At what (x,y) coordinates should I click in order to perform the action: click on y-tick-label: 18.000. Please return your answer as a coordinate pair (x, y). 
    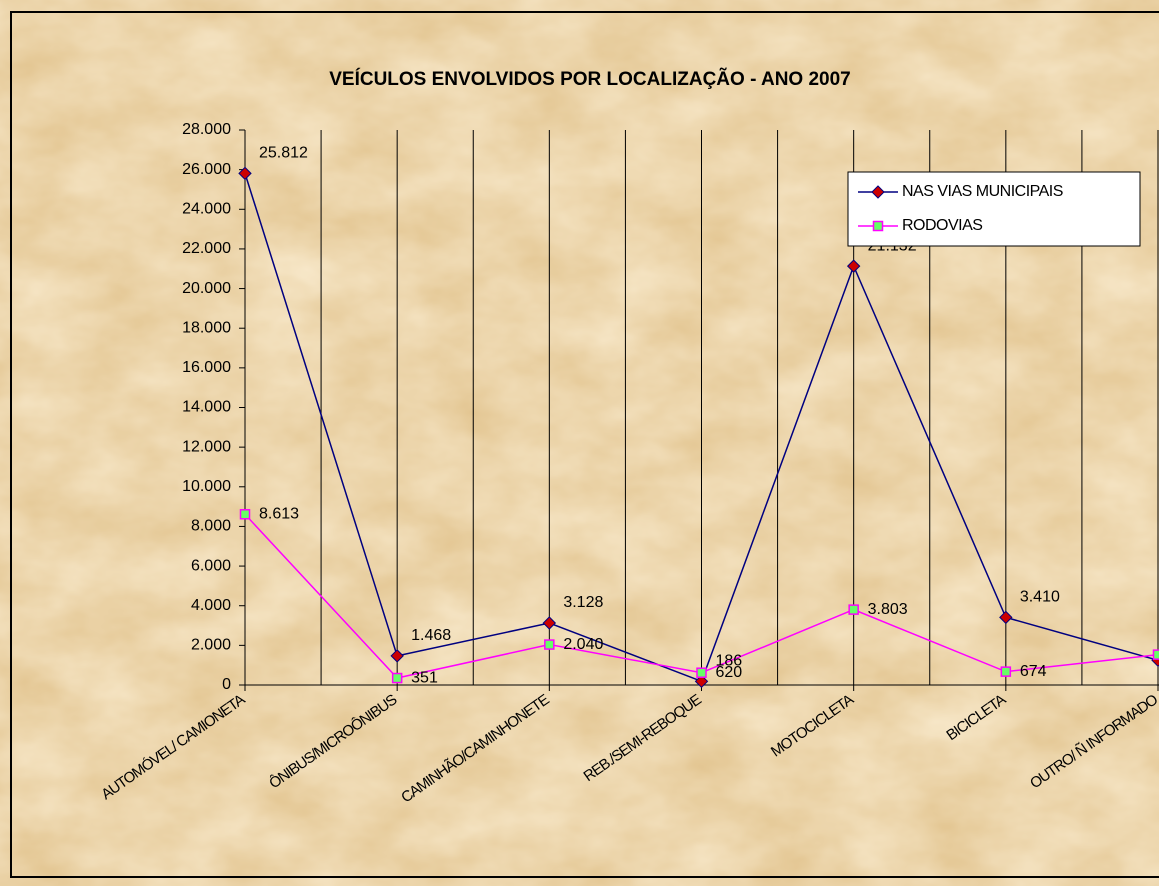
    Looking at the image, I should click on (206, 327).